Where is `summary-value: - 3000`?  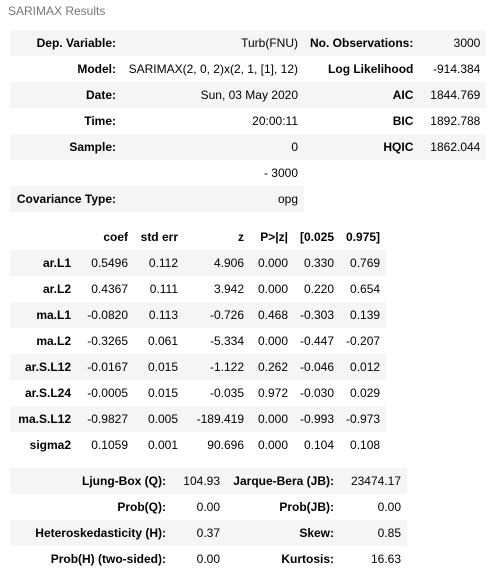
summary-value: - 3000 is located at coordinates (213, 173).